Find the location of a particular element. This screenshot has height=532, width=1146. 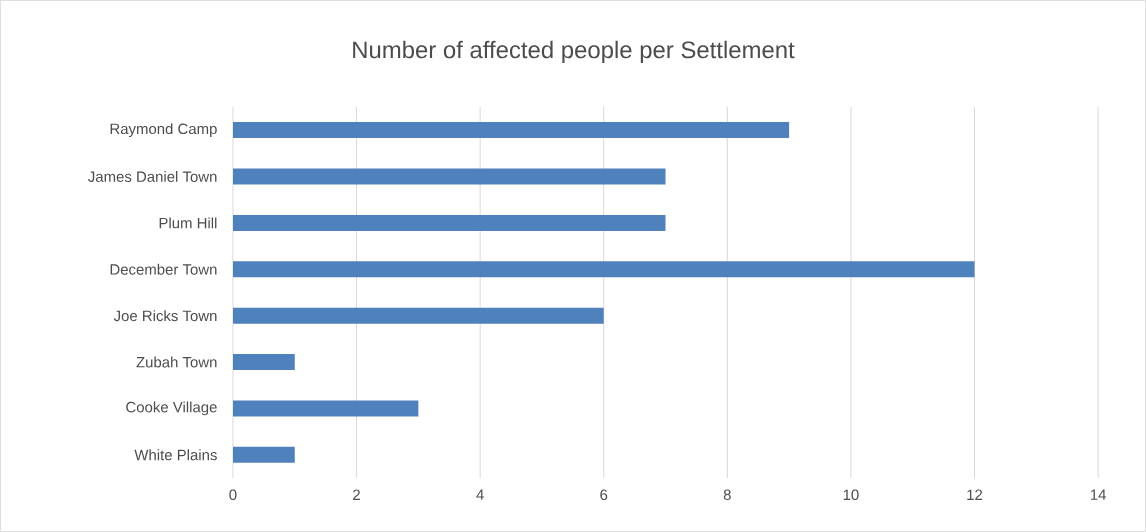

x-tick-label: 8 is located at coordinates (727, 495).